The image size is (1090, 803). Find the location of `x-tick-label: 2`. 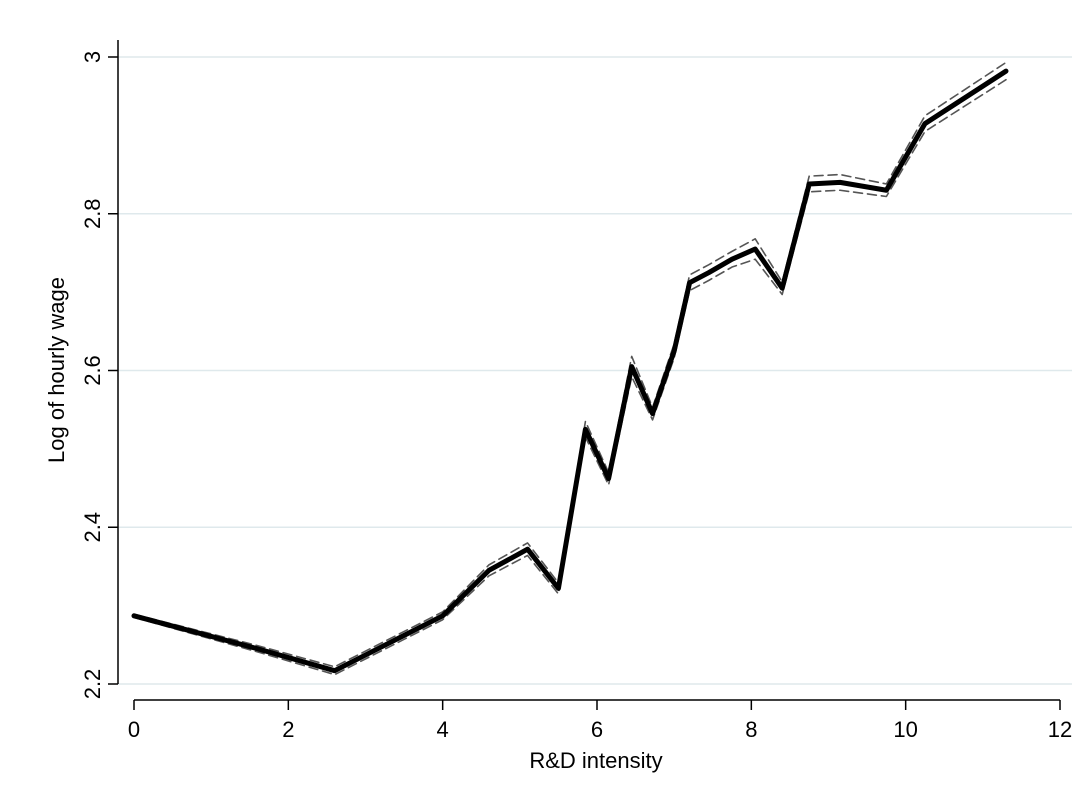

x-tick-label: 2 is located at coordinates (288, 729).